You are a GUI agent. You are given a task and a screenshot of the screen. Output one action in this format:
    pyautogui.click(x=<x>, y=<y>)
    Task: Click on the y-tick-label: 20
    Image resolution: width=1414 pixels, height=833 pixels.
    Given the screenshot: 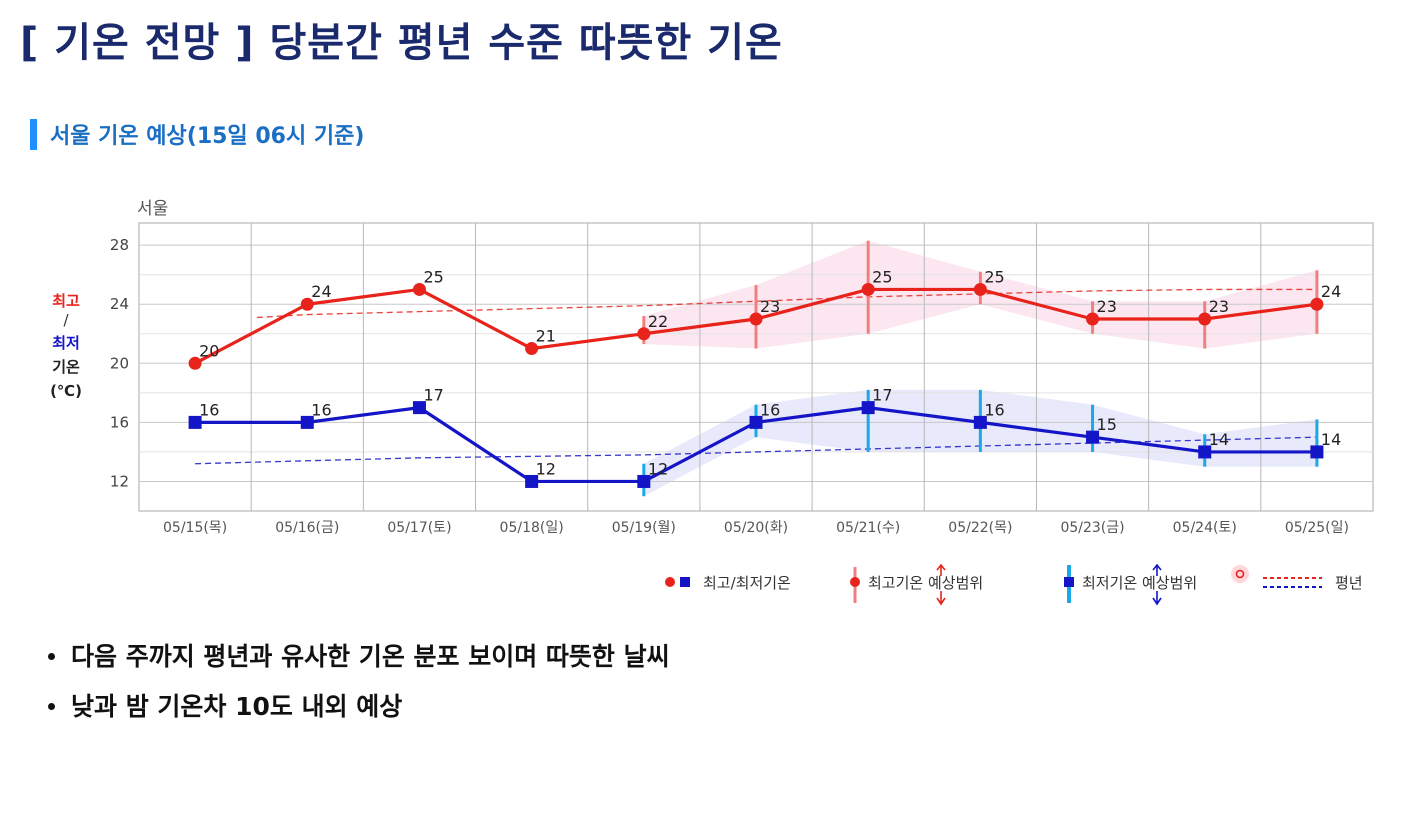 What is the action you would take?
    pyautogui.click(x=119, y=363)
    